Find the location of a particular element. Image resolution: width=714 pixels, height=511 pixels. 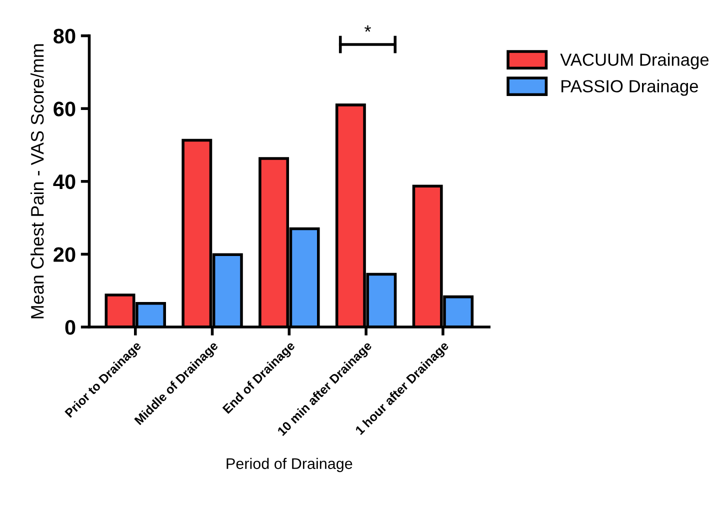

legend-label: VACUUM Drainage is located at coordinates (634, 61).